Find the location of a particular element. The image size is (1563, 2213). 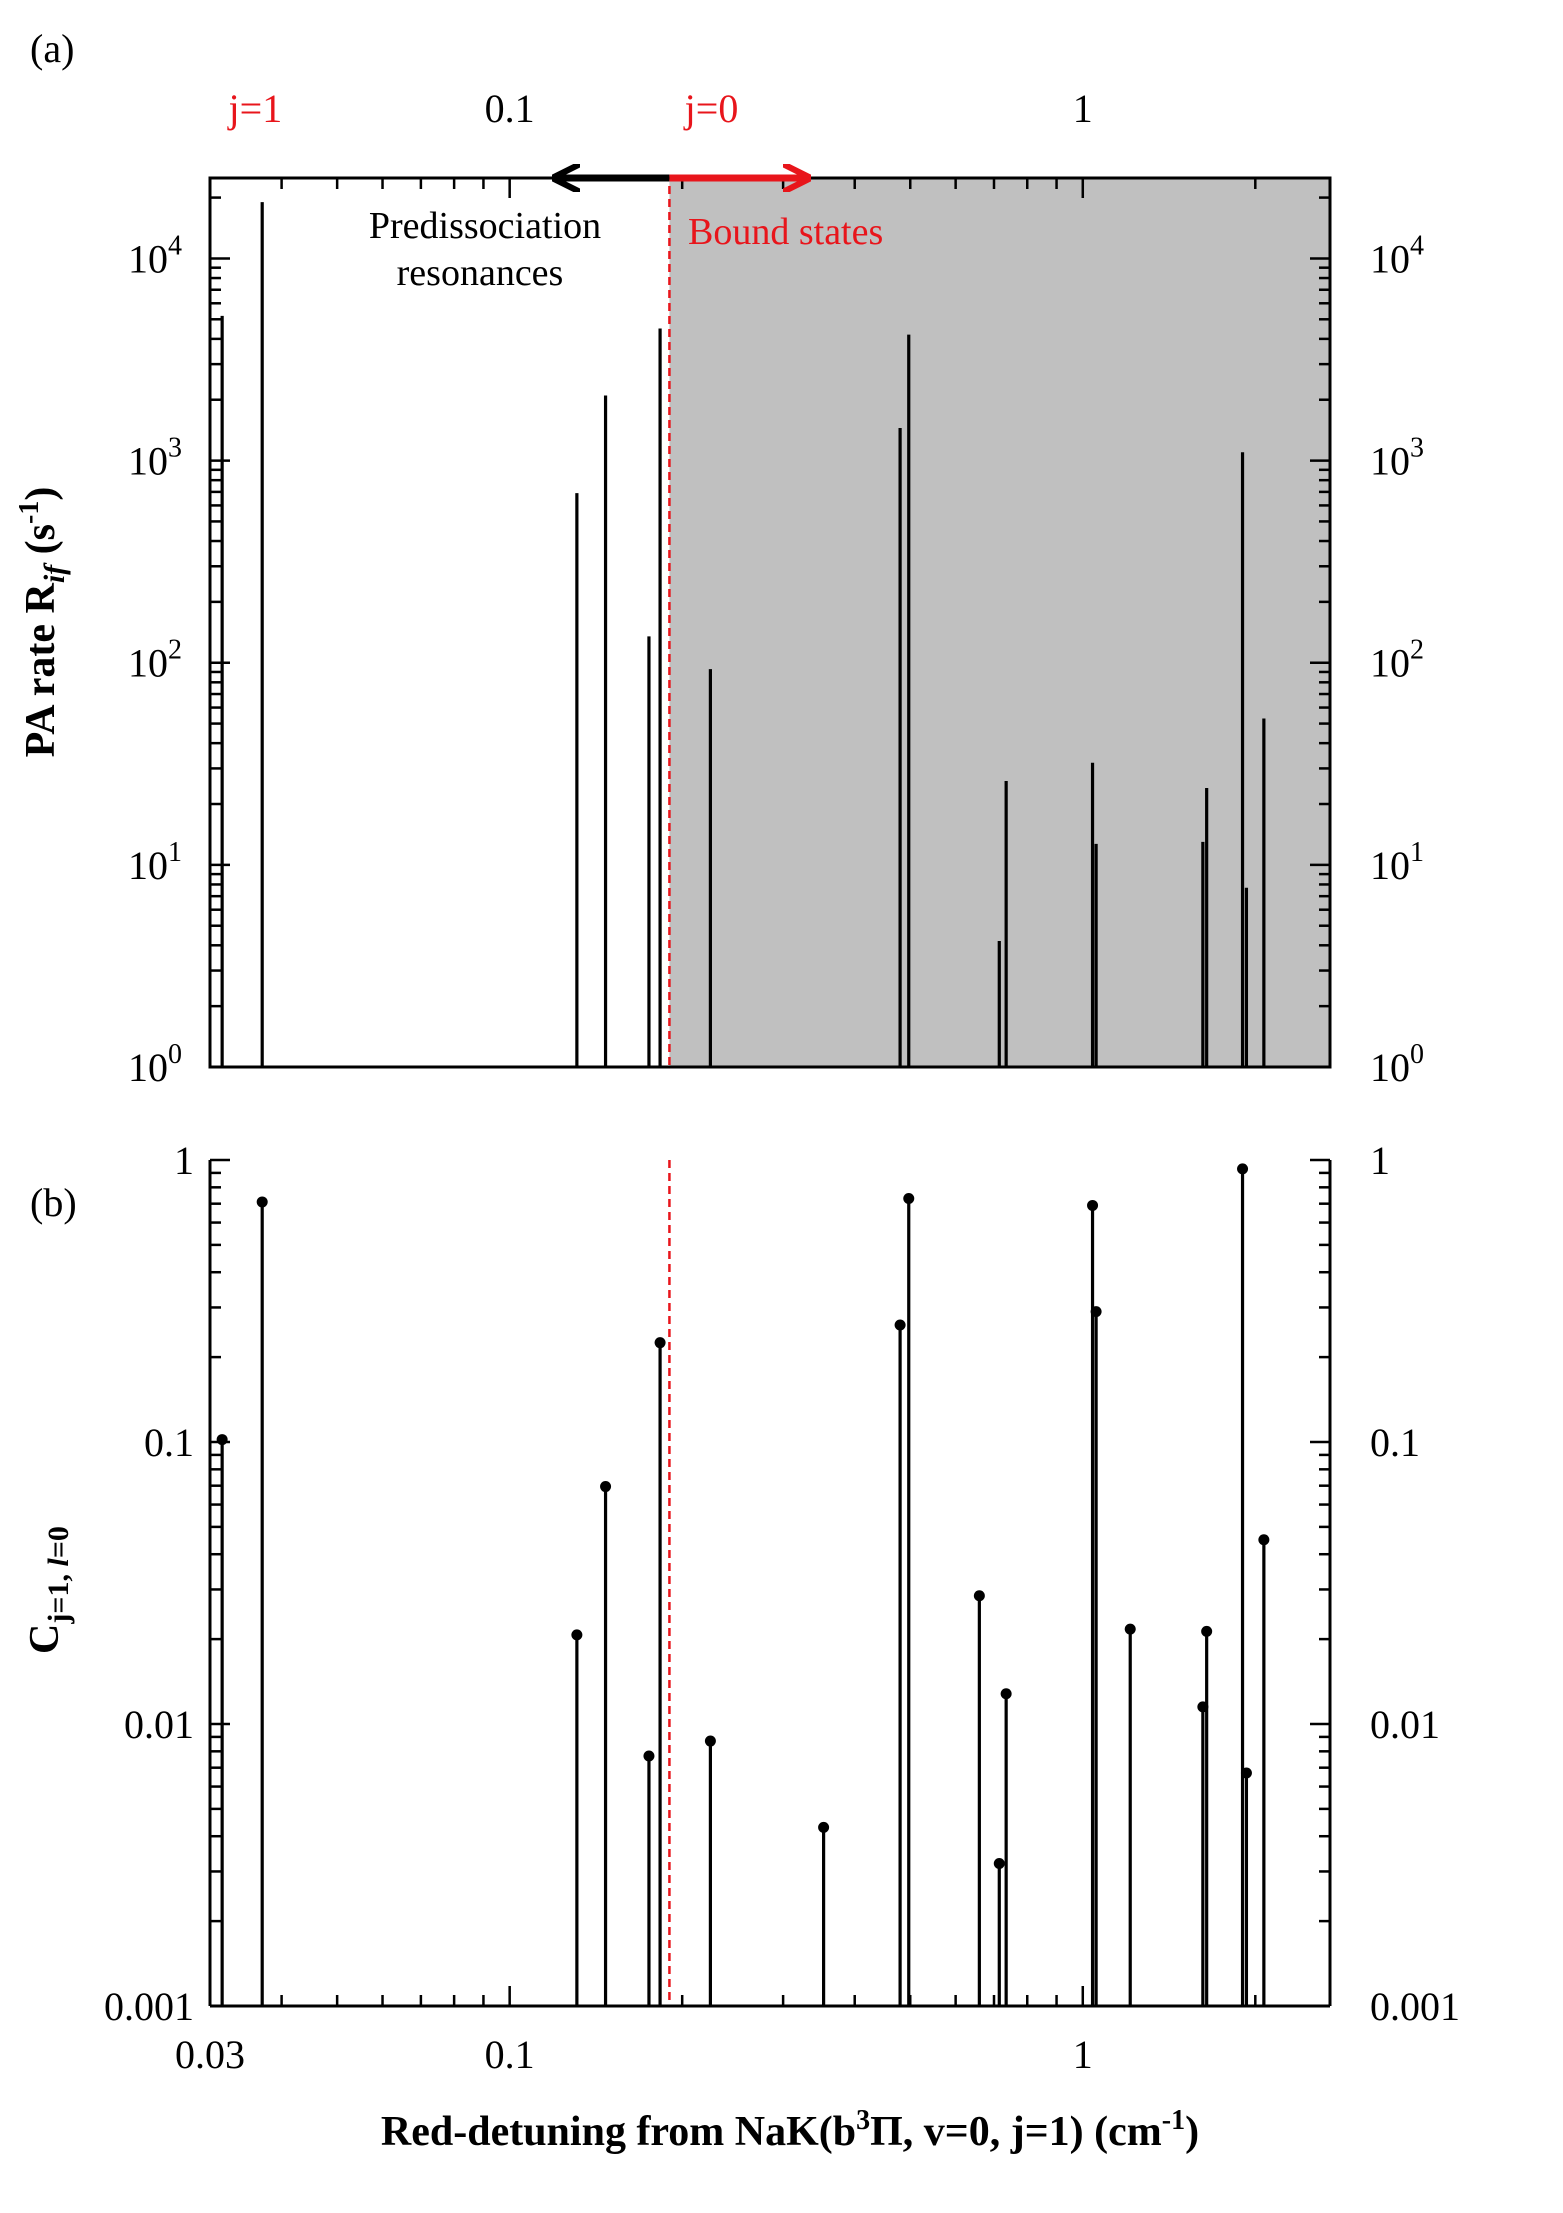

right-y-tick-label: 10⁴ is located at coordinates (1397, 255).